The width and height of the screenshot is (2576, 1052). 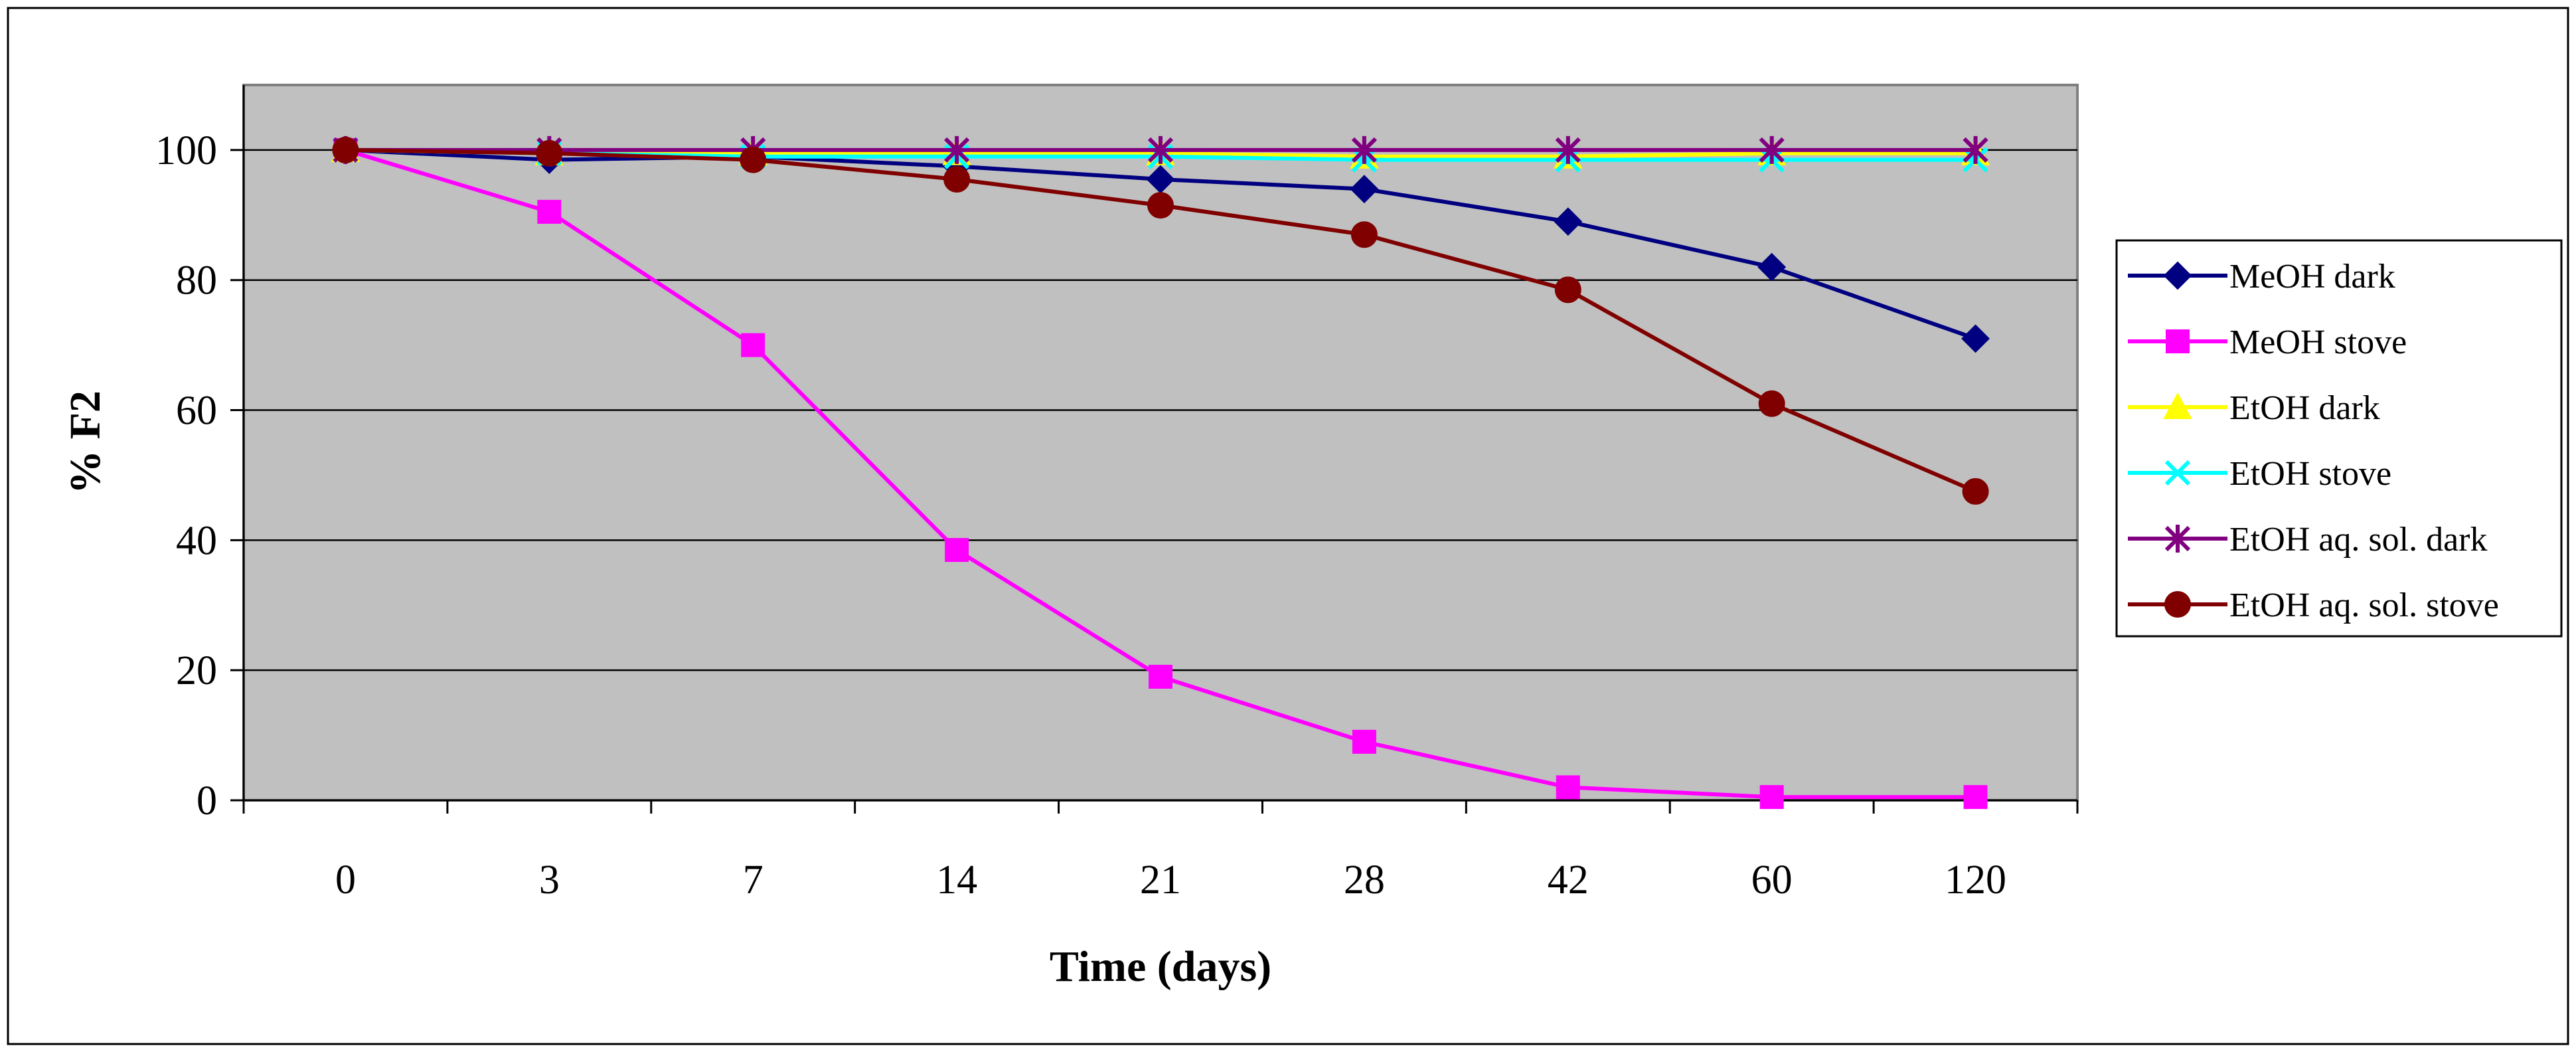 What do you see at coordinates (345, 880) in the screenshot?
I see `x-tick-label: 0` at bounding box center [345, 880].